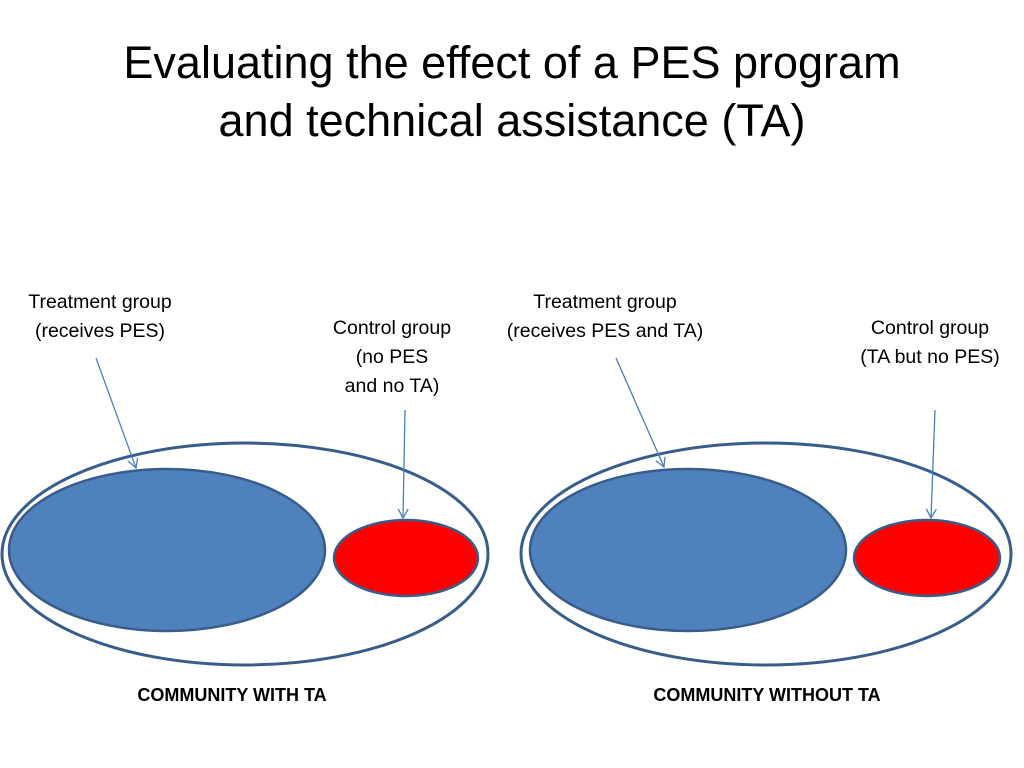 This screenshot has height=768, width=1024. What do you see at coordinates (930, 342) in the screenshot?
I see `right-control-label: Control group (TA but no PES)` at bounding box center [930, 342].